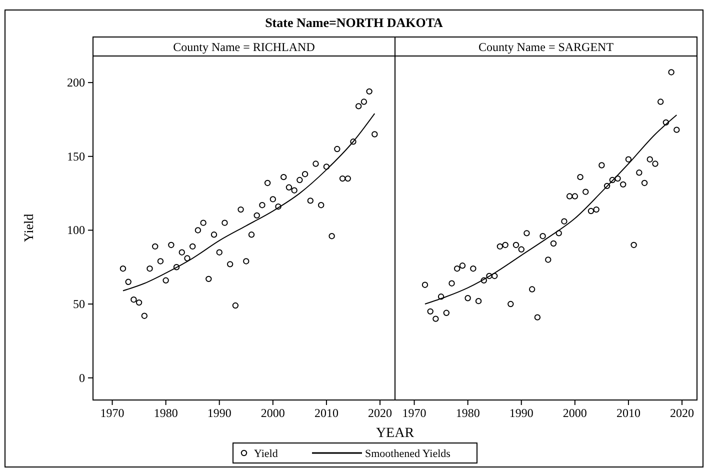 Image resolution: width=708 pixels, height=470 pixels. What do you see at coordinates (79, 304) in the screenshot?
I see `y-tick-label: 50` at bounding box center [79, 304].